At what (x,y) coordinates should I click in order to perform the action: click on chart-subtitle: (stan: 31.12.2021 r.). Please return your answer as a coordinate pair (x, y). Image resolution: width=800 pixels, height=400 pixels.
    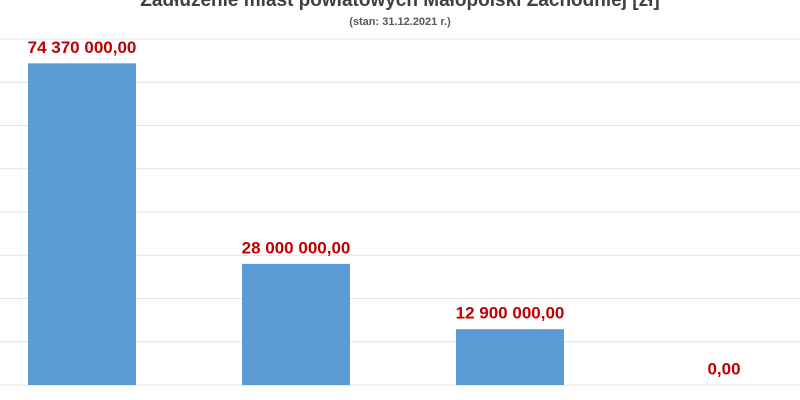
    Looking at the image, I should click on (400, 22).